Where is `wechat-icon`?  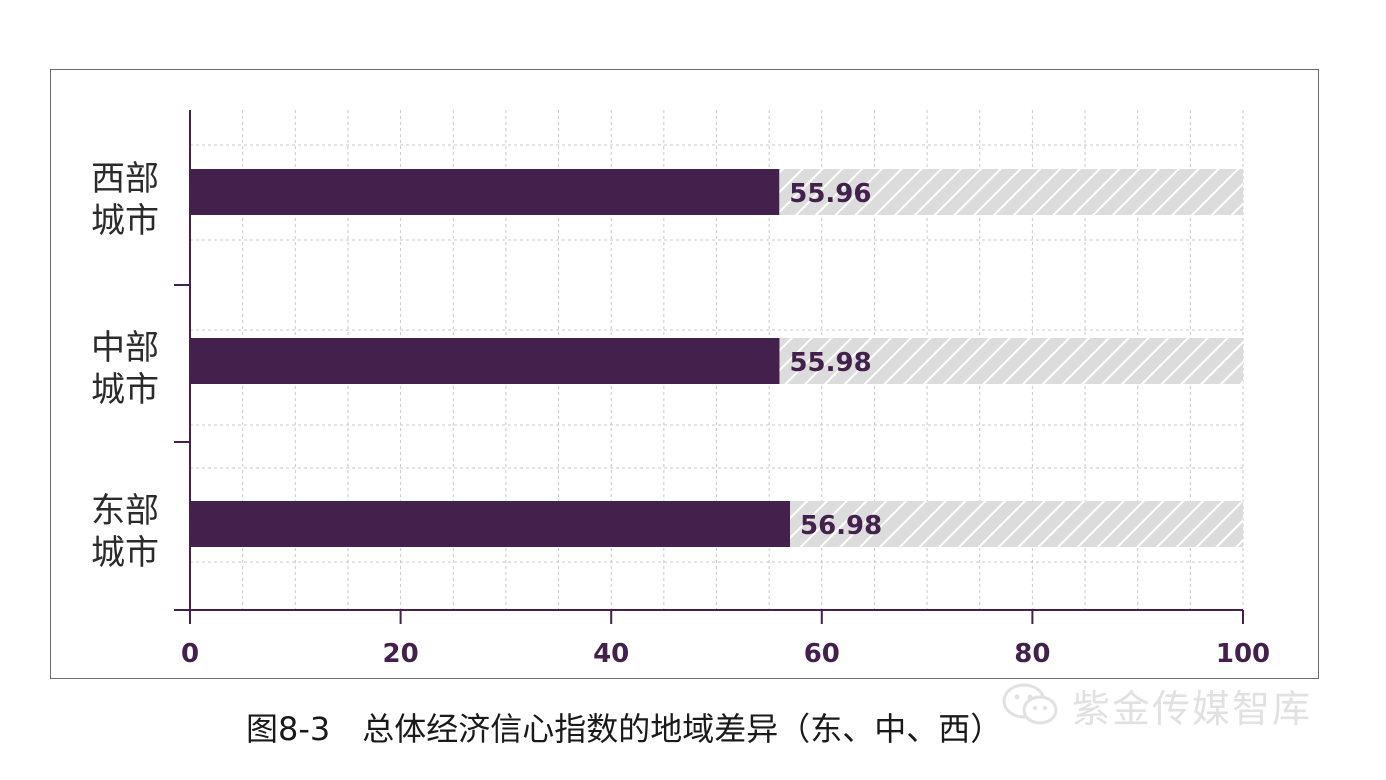 wechat-icon is located at coordinates (1030, 704).